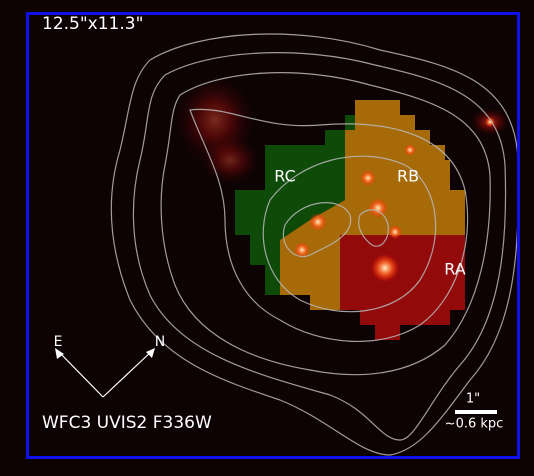 This screenshot has width=534, height=476. Describe the element at coordinates (285, 176) in the screenshot. I see `region-label: RC` at that location.